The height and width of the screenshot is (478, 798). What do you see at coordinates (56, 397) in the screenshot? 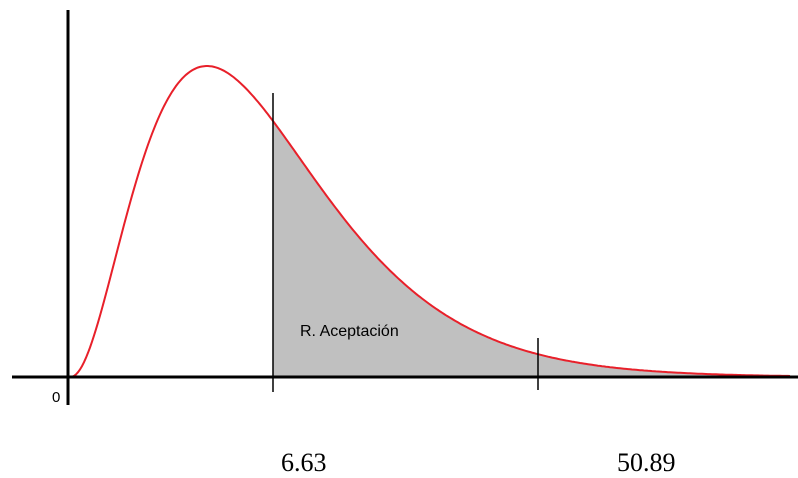
I see `origin-label: 0` at bounding box center [56, 397].